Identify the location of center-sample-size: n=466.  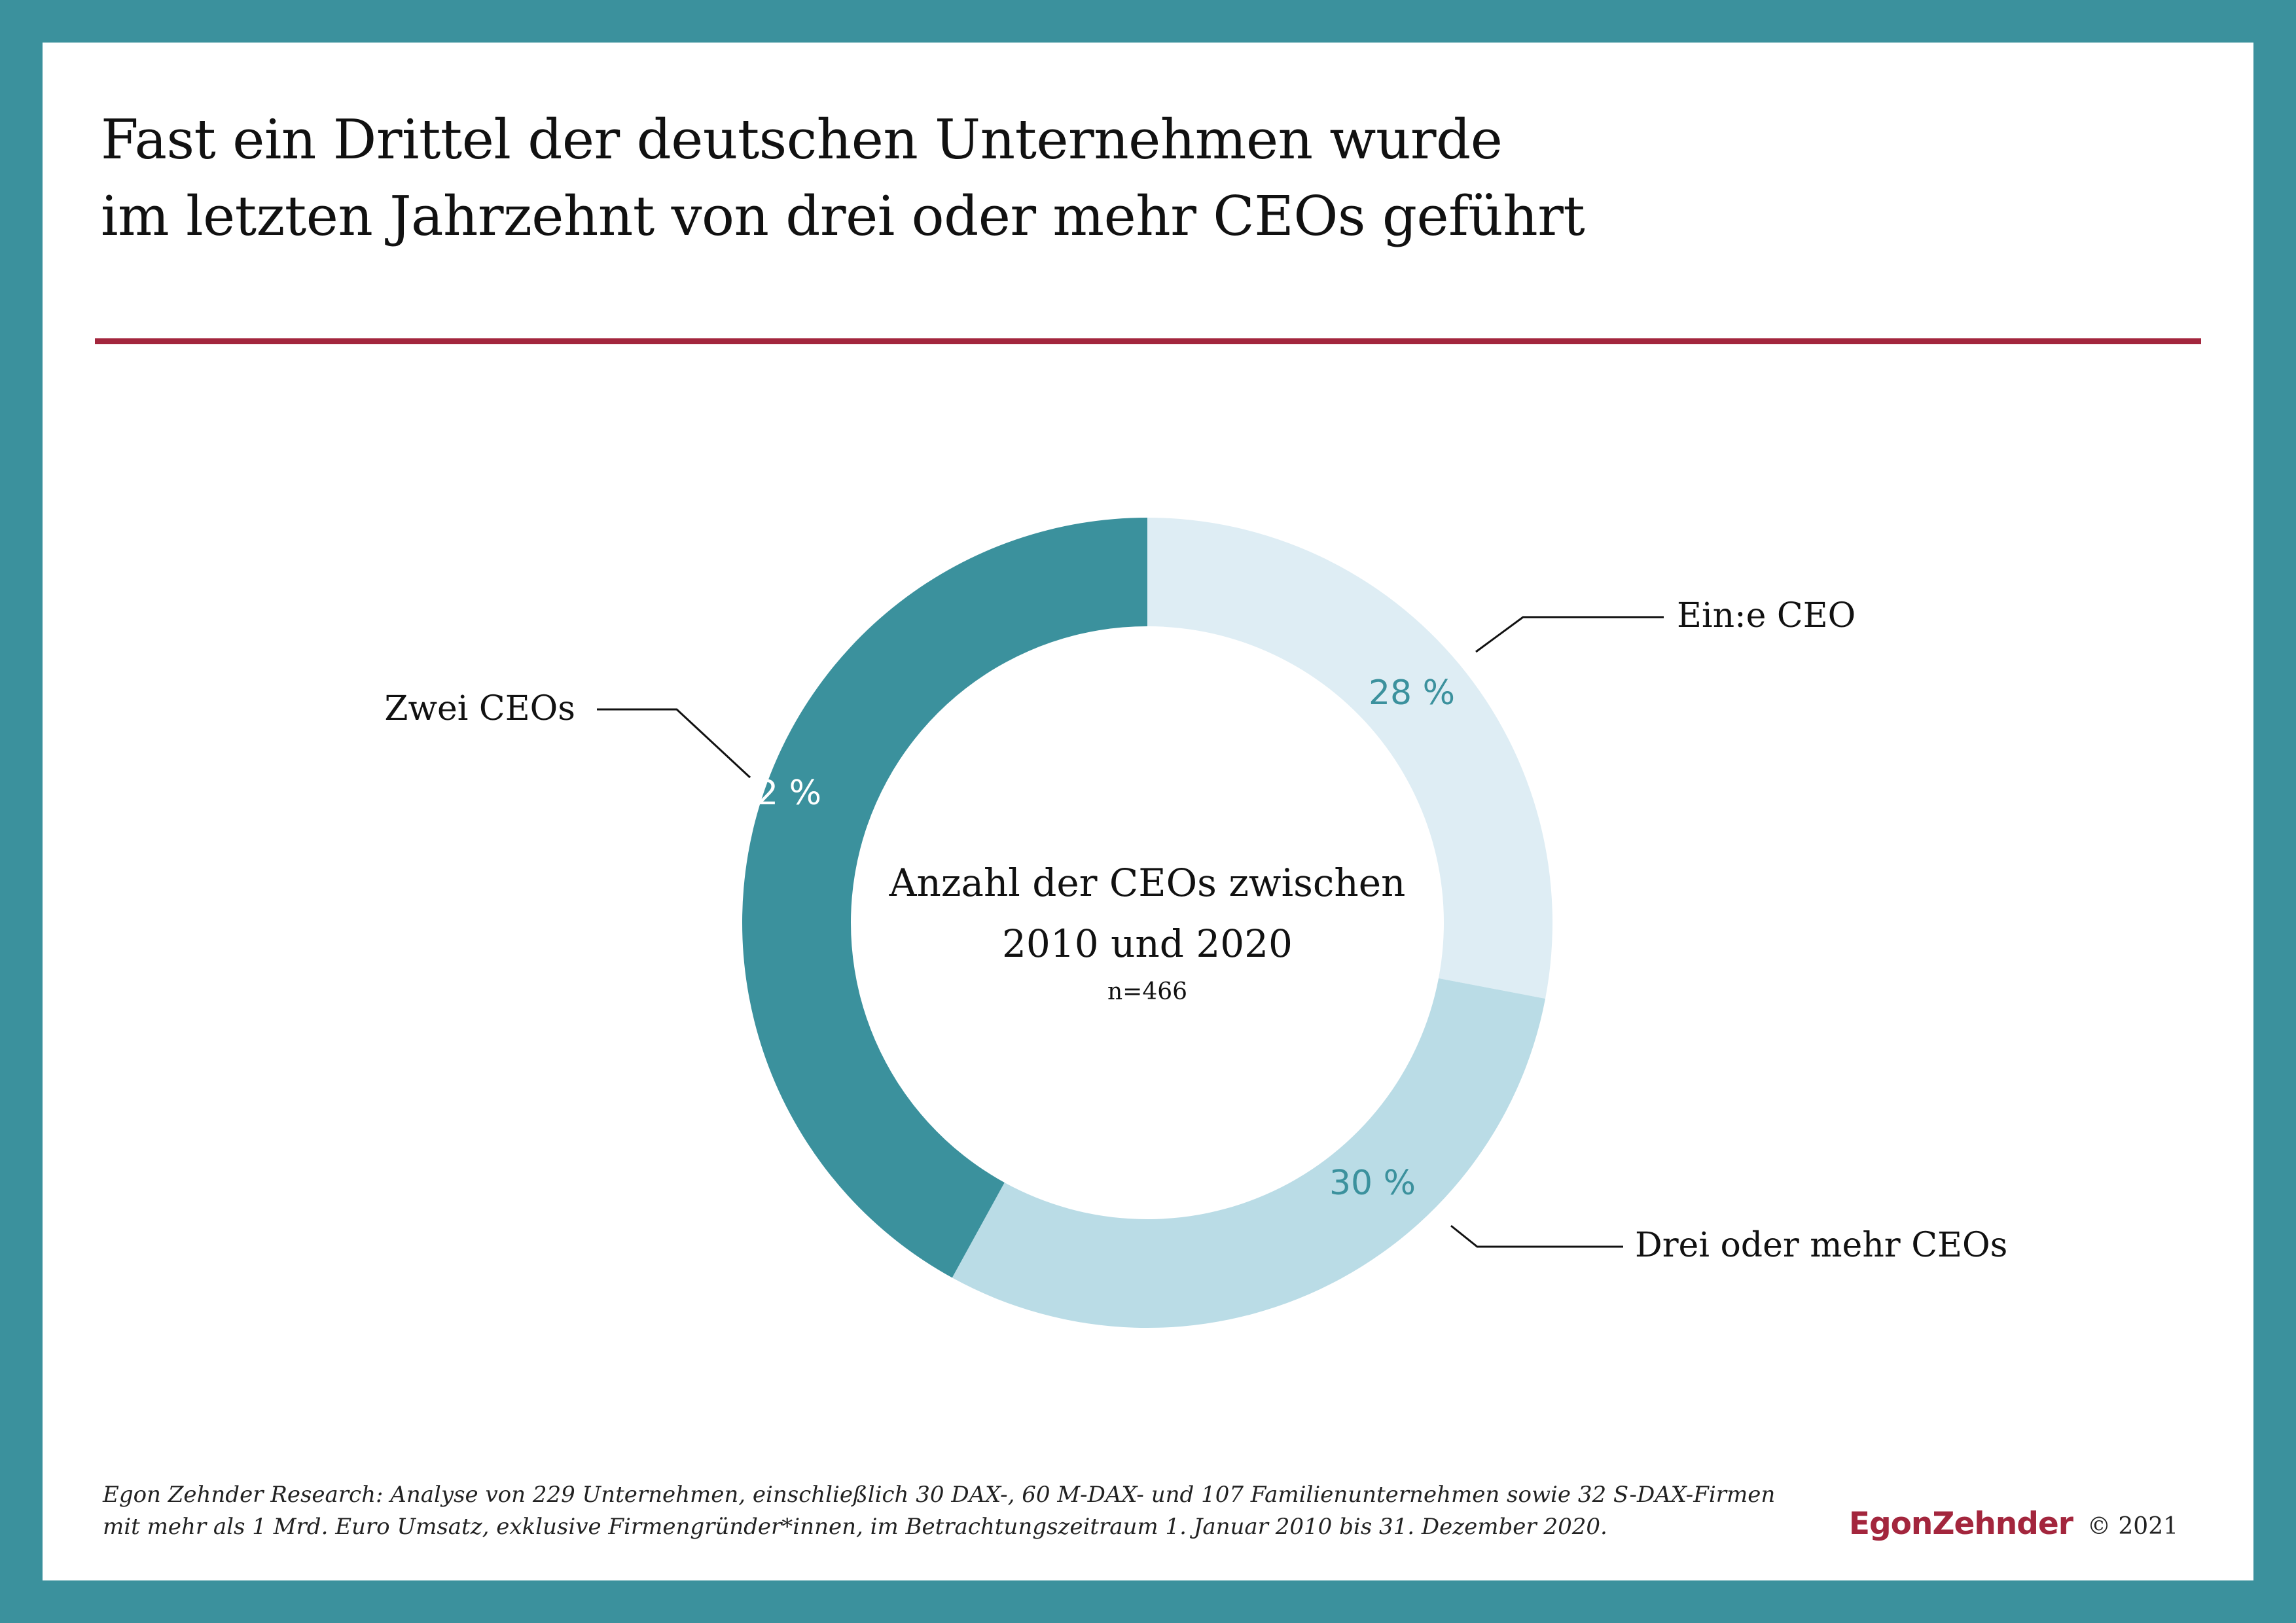
(1147, 991).